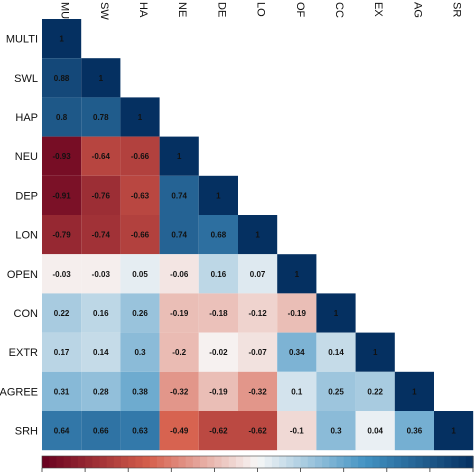 Image resolution: width=474 pixels, height=474 pixels. What do you see at coordinates (179, 352) in the screenshot?
I see `cell-value-label: -0.2` at bounding box center [179, 352].